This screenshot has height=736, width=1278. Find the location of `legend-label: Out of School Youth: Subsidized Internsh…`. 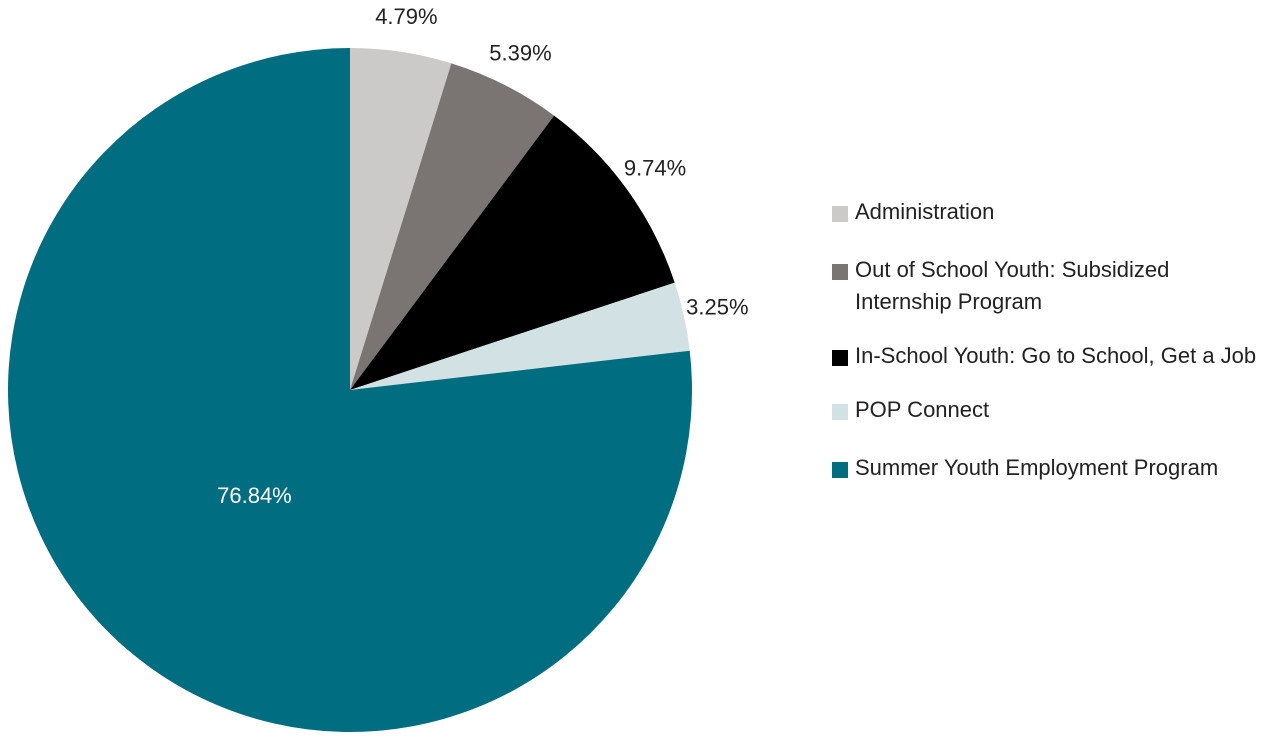

legend-label: Out of School Youth: Subsidized Internsh… is located at coordinates (1012, 285).